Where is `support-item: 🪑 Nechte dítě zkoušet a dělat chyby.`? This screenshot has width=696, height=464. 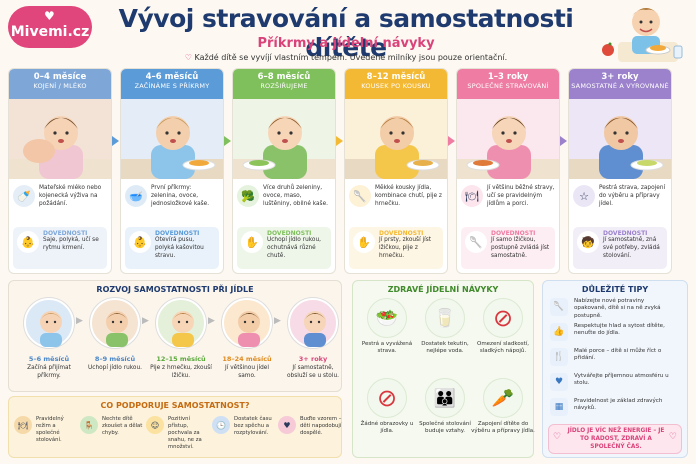 support-item: 🪑 Nechte dítě zkoušet a dělat chyby. is located at coordinates (112, 426).